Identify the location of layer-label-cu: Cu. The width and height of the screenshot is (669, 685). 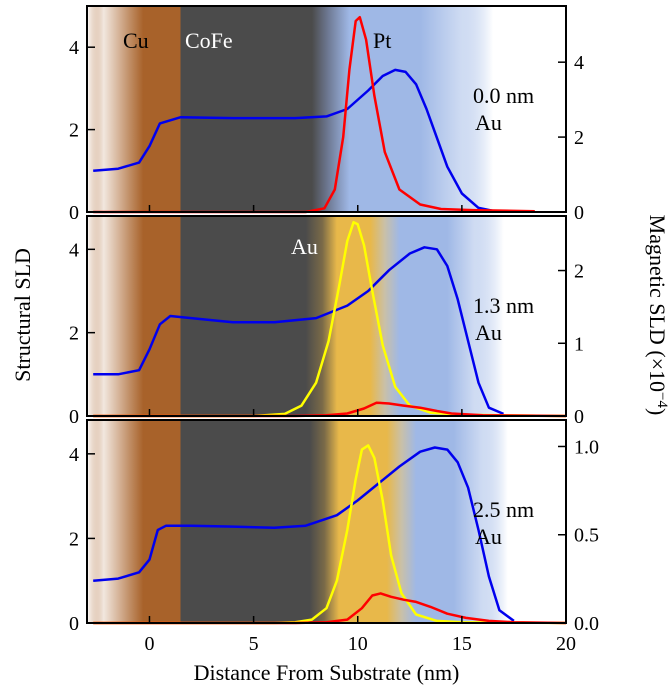
(136, 40).